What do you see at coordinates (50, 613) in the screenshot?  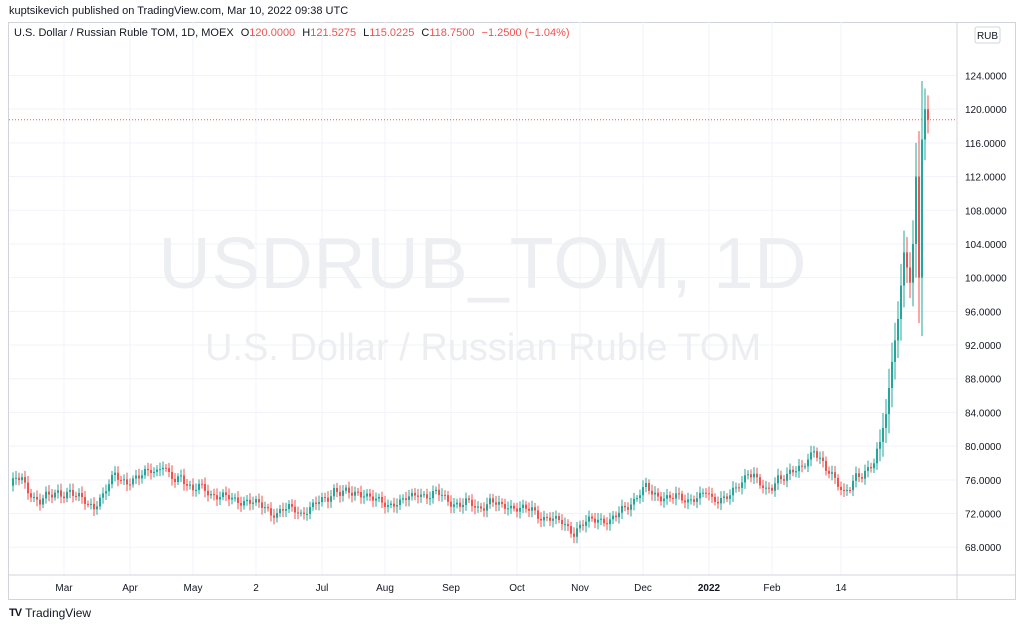 I see `tradingview-logo: TV TradingView` at bounding box center [50, 613].